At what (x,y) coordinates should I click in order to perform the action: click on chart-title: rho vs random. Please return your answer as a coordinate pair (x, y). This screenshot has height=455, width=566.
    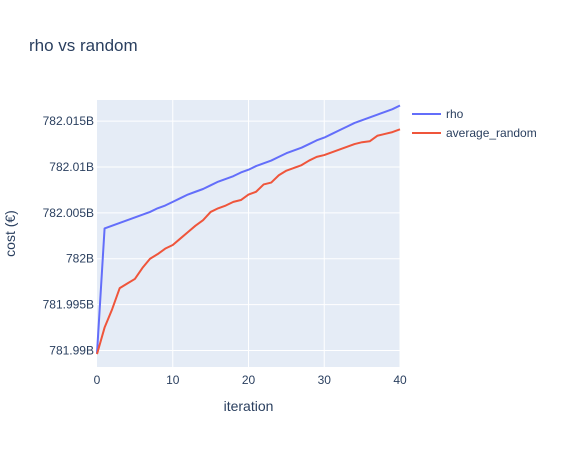
    Looking at the image, I should click on (83, 45).